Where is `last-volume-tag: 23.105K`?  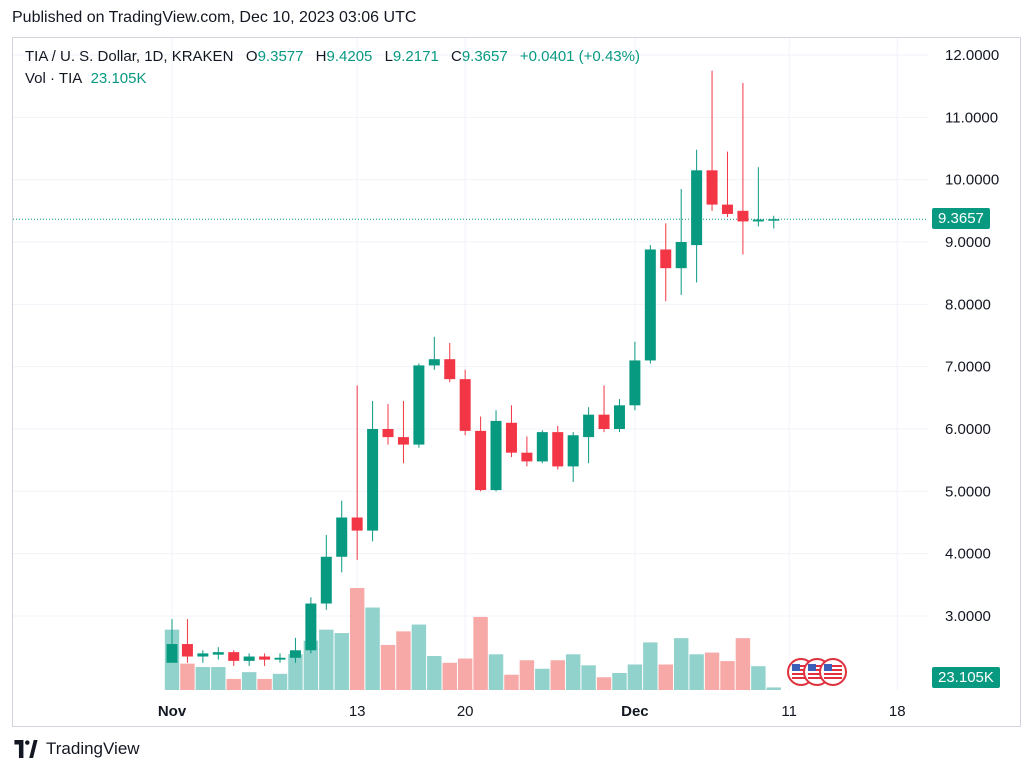 last-volume-tag: 23.105K is located at coordinates (966, 677).